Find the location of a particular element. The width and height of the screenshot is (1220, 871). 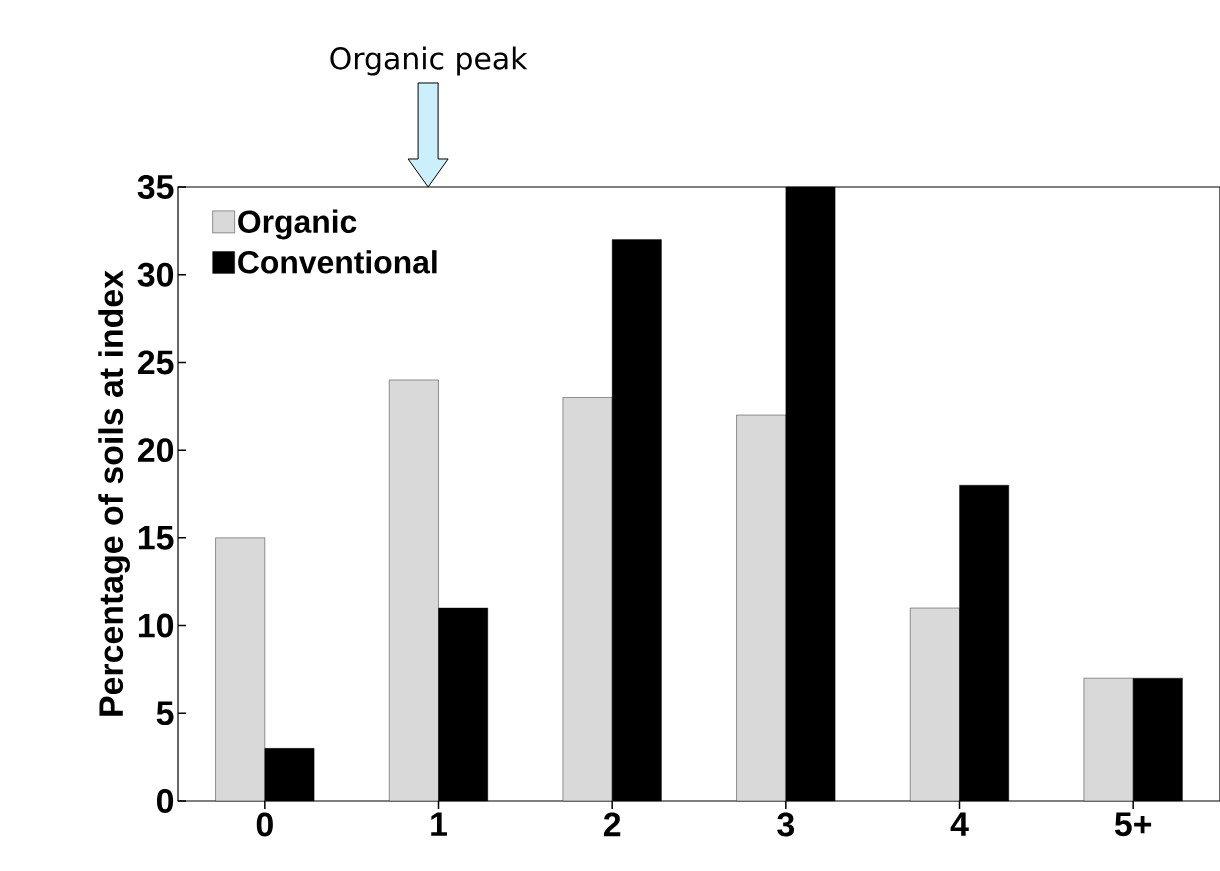

y-tick-label: 15 is located at coordinates (156, 538).